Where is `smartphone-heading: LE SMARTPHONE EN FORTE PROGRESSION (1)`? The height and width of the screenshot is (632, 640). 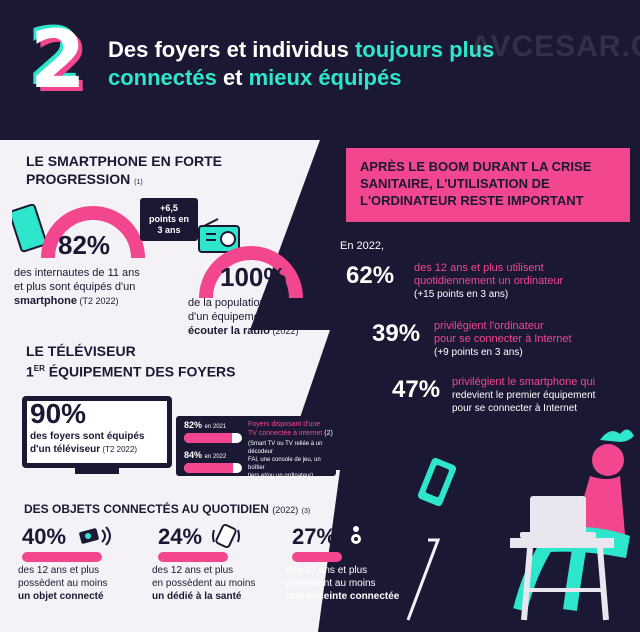 smartphone-heading: LE SMARTPHONE EN FORTE PROGRESSION (1) is located at coordinates (124, 170).